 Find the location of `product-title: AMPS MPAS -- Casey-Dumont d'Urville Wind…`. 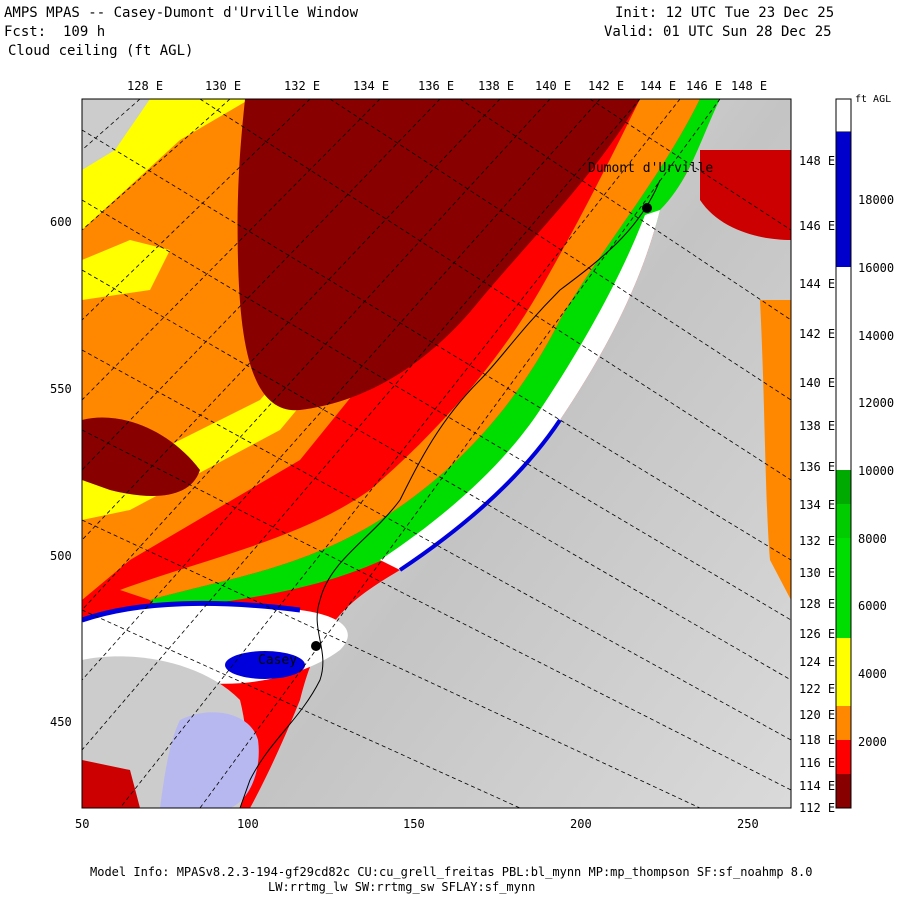

product-title: AMPS MPAS -- Casey-Dumont d'Urville Wind… is located at coordinates (181, 13).